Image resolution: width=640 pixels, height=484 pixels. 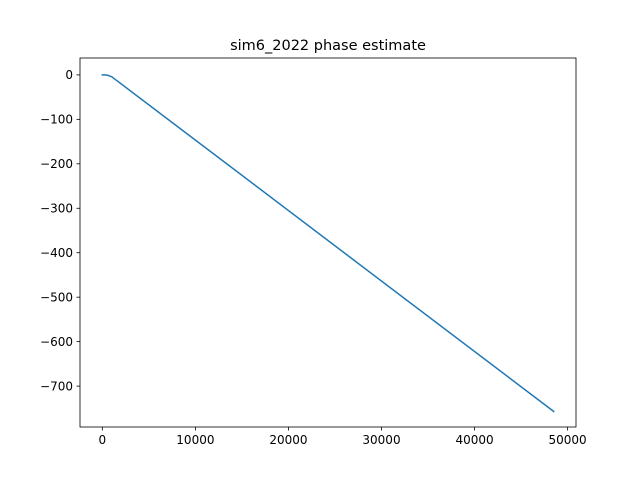 I want to click on y-tick-label: −400, so click(x=56, y=253).